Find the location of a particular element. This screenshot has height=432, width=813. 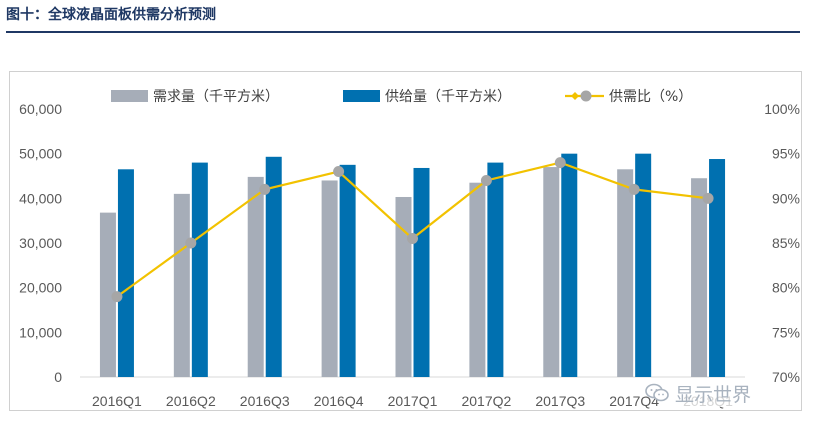

y-left-tick-label: 20,000 is located at coordinates (40, 288).